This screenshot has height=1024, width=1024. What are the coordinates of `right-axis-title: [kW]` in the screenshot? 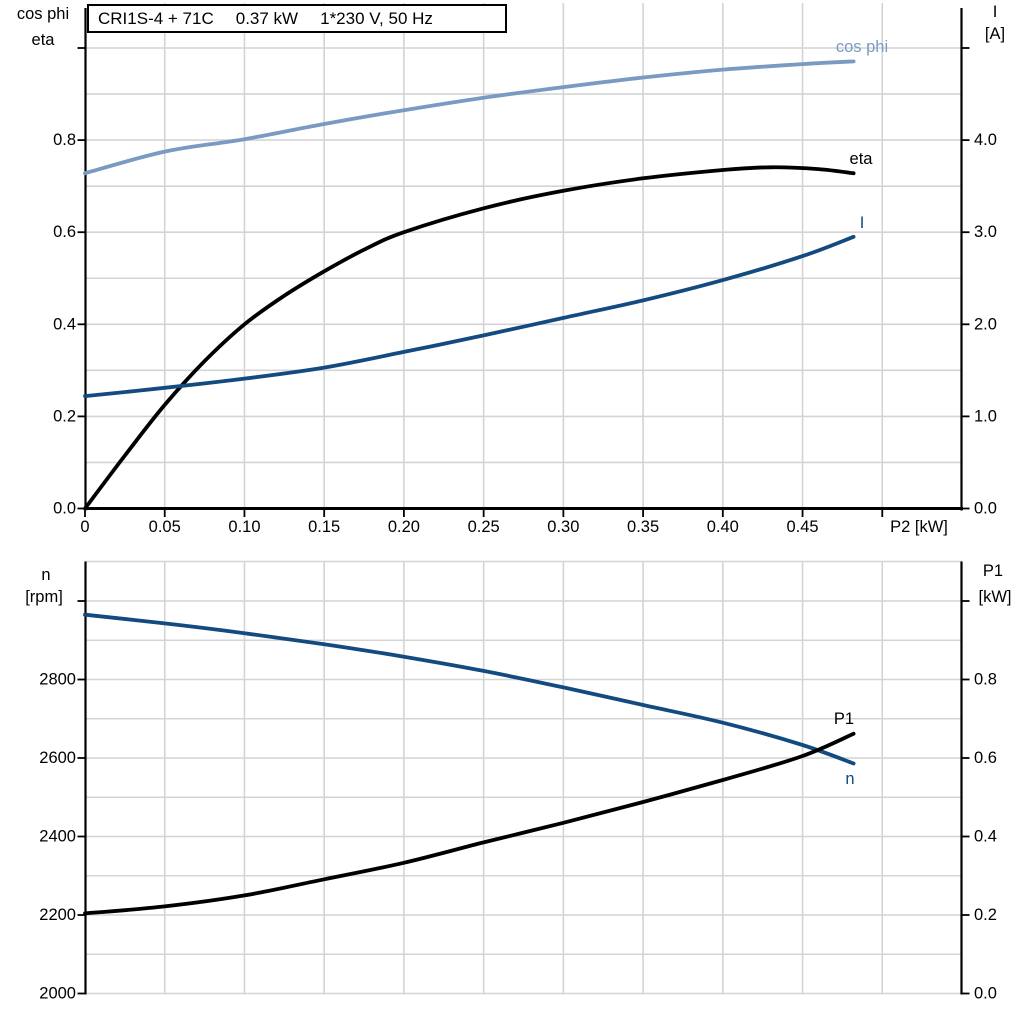 It's located at (995, 597).